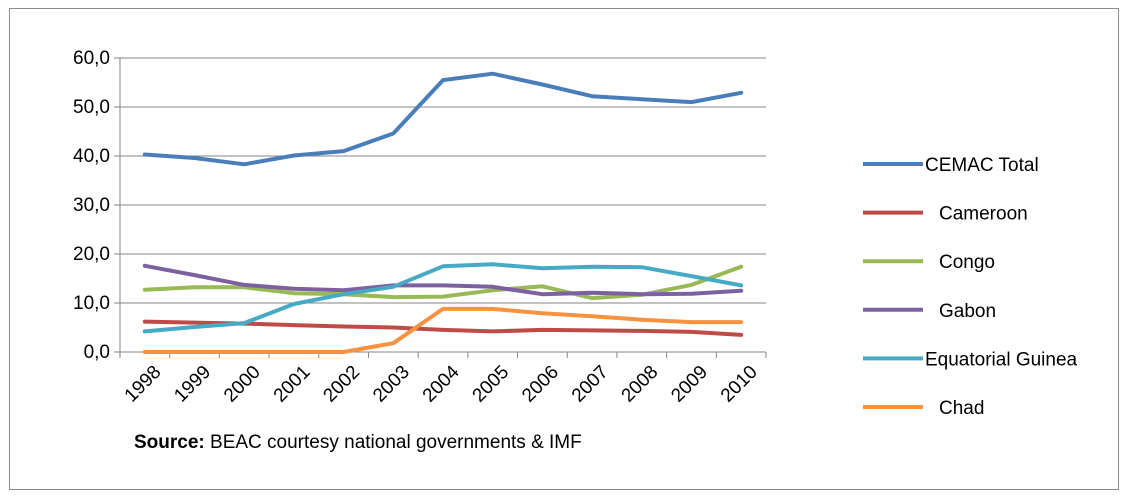 The image size is (1129, 500). I want to click on y-tick-label: 60,0, so click(91, 58).